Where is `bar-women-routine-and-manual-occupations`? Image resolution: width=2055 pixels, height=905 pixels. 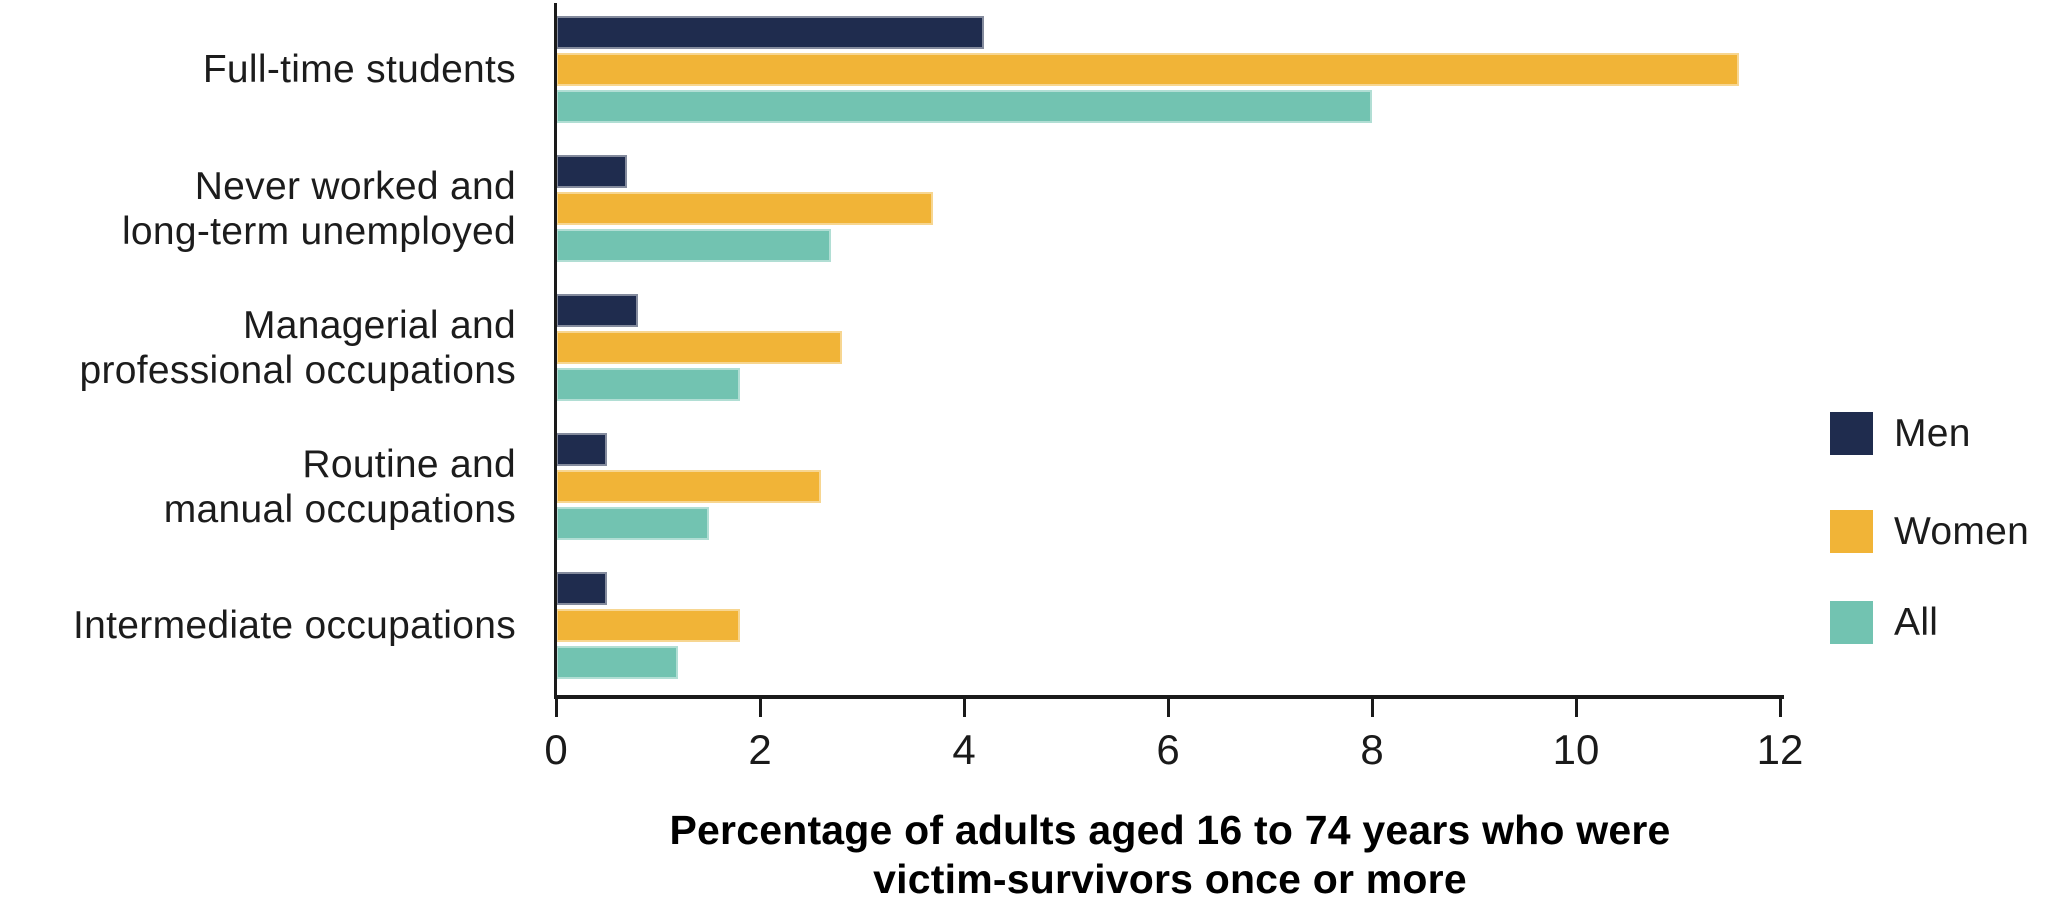 bar-women-routine-and-manual-occupations is located at coordinates (689, 486).